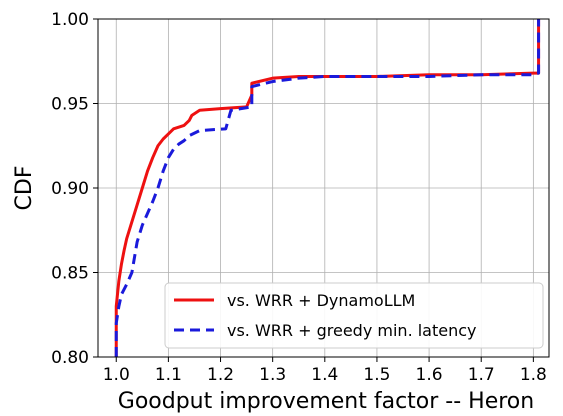 The image size is (563, 416). What do you see at coordinates (429, 375) in the screenshot?
I see `x-tick-label-6: 1.6` at bounding box center [429, 375].